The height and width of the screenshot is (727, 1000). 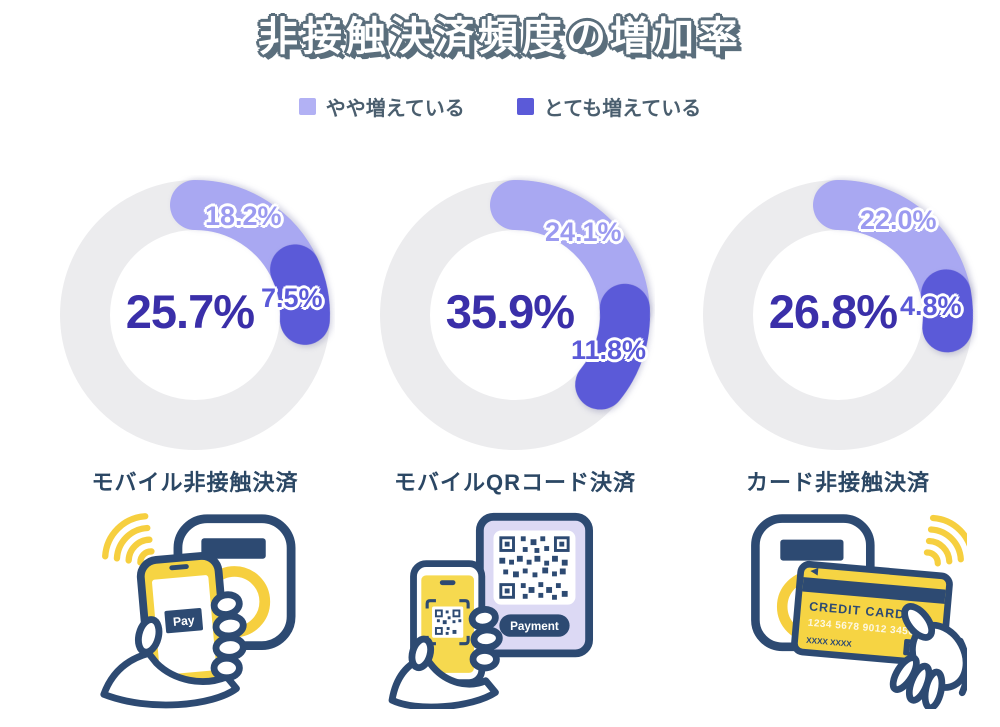 I want to click on payment-pill-text: Payment, so click(x=534, y=626).